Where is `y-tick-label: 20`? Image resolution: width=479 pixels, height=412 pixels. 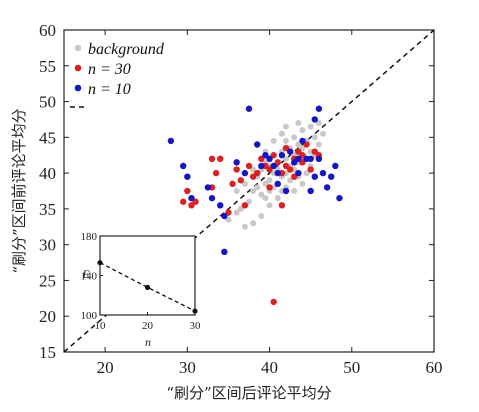 y-tick-label: 20 is located at coordinates (47, 316).